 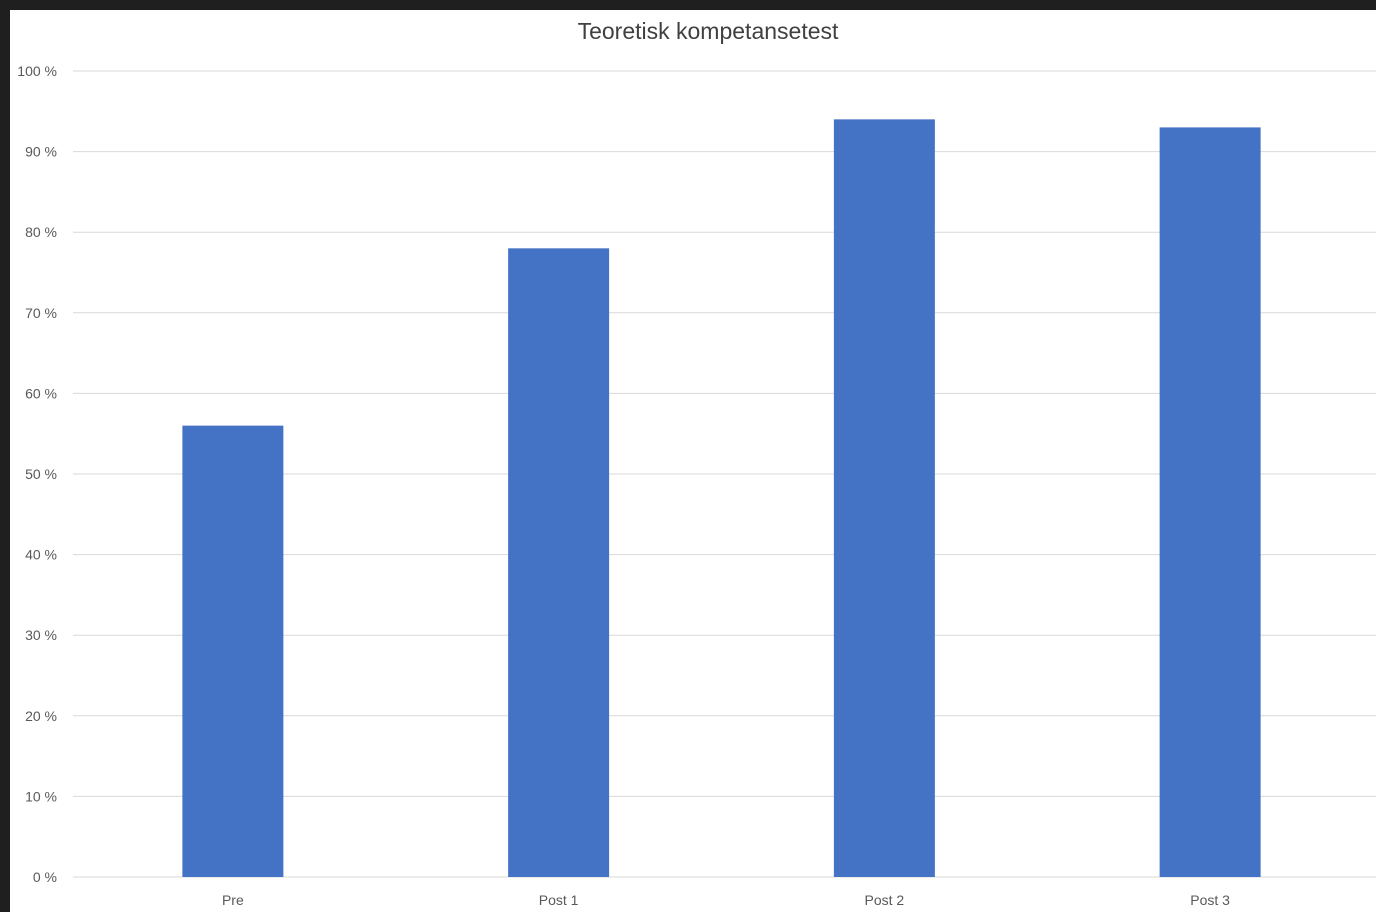 I want to click on x-tick-label: Post 2, so click(x=885, y=900).